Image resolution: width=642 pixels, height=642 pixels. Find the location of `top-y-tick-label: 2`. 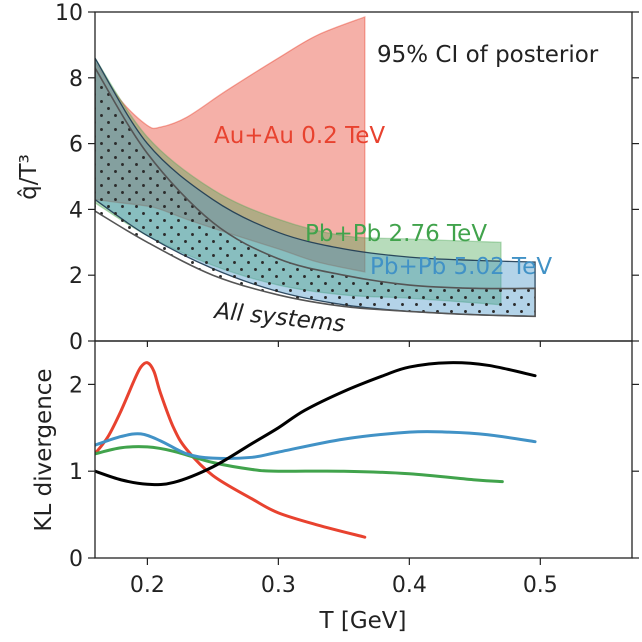

top-y-tick-label: 2 is located at coordinates (76, 276).